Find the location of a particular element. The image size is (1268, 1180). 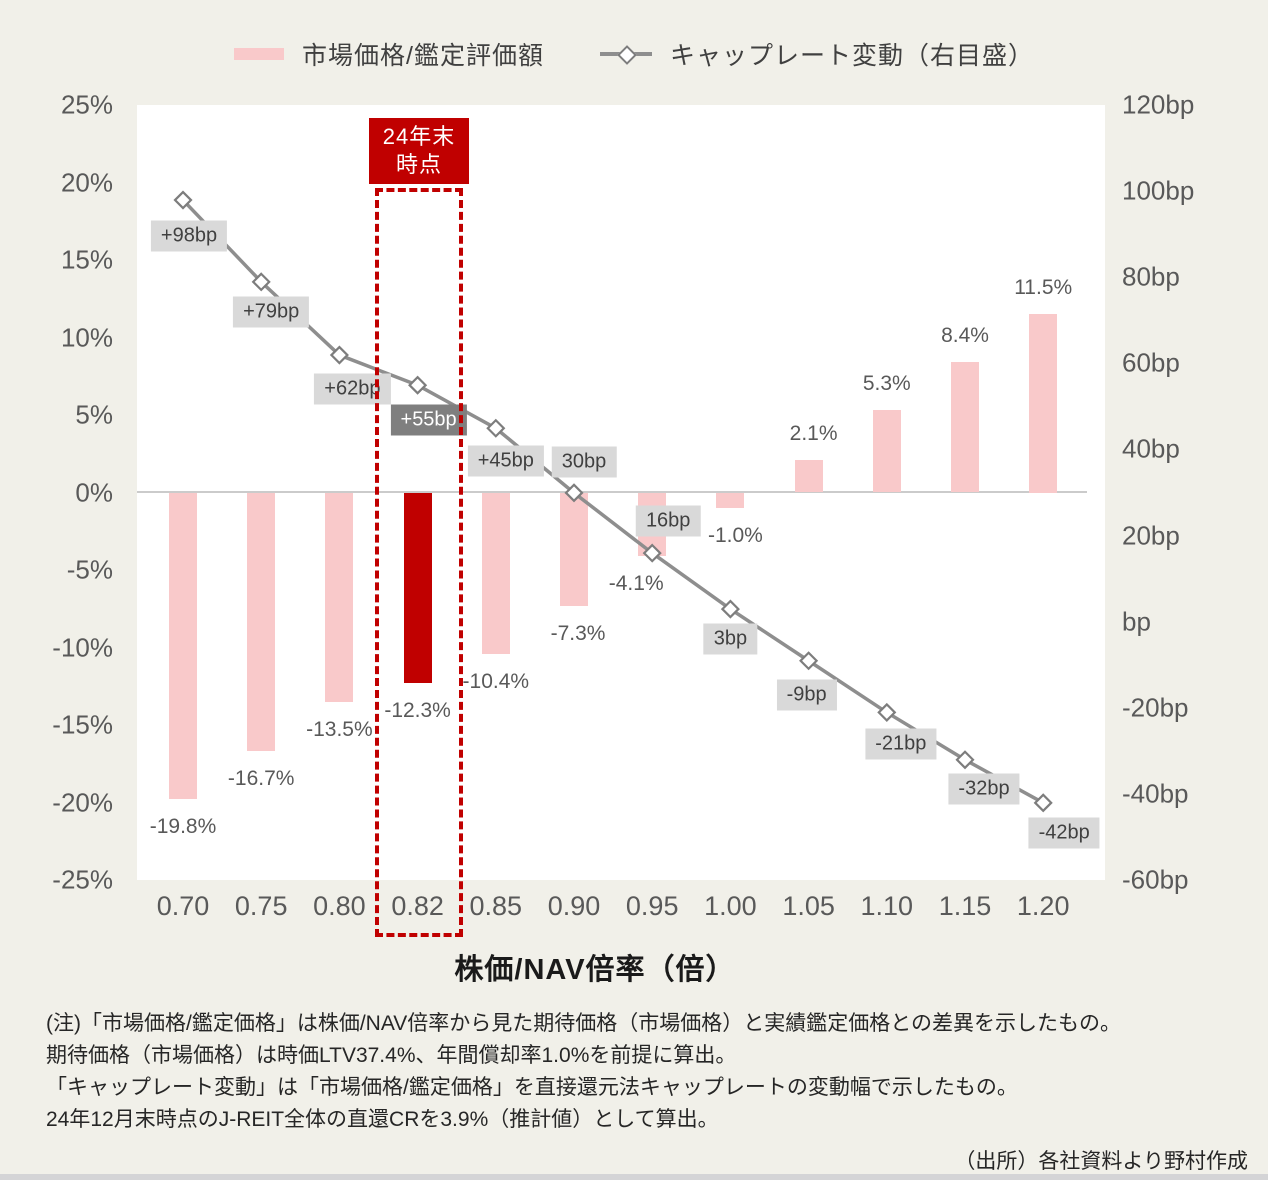

left-axis-tick: -10% is located at coordinates (82, 647).